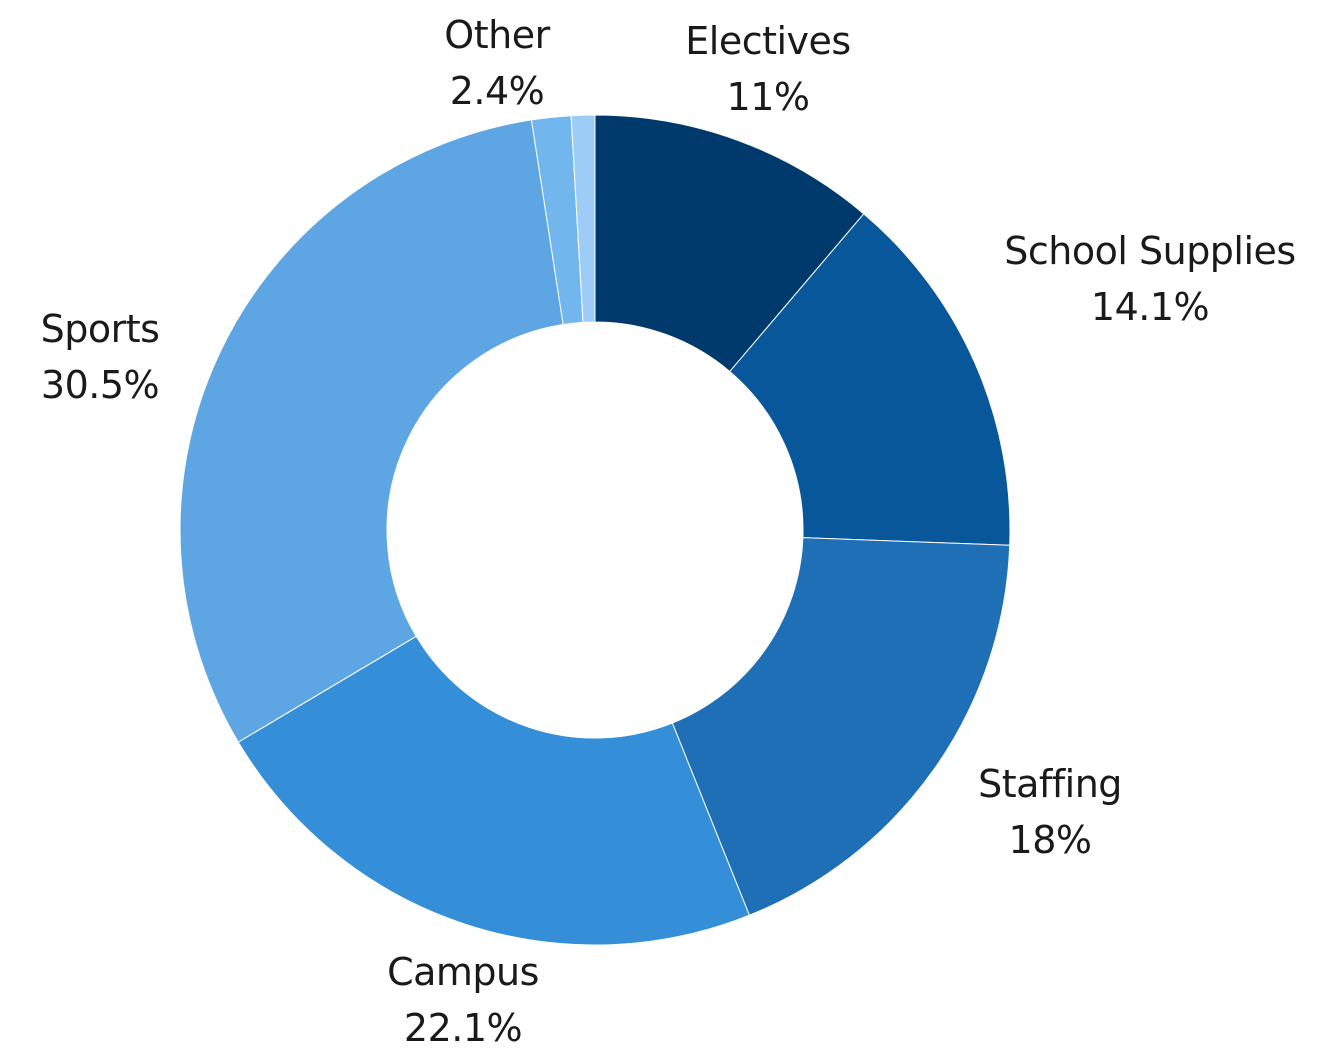  I want to click on slice-school-supplies, so click(870, 379).